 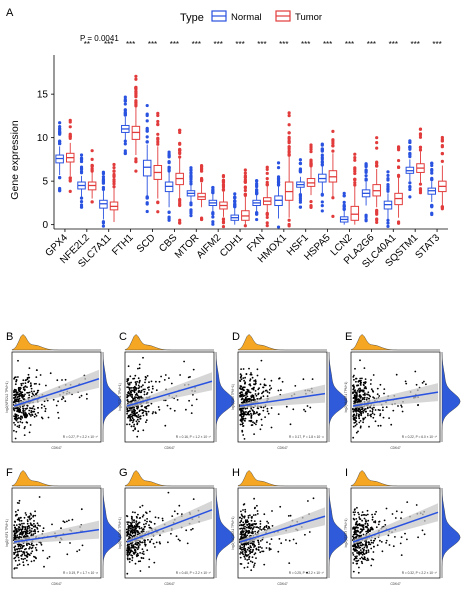 What do you see at coordinates (56, 584) in the screenshot?
I see `x-axis-label: CDK47` at bounding box center [56, 584].